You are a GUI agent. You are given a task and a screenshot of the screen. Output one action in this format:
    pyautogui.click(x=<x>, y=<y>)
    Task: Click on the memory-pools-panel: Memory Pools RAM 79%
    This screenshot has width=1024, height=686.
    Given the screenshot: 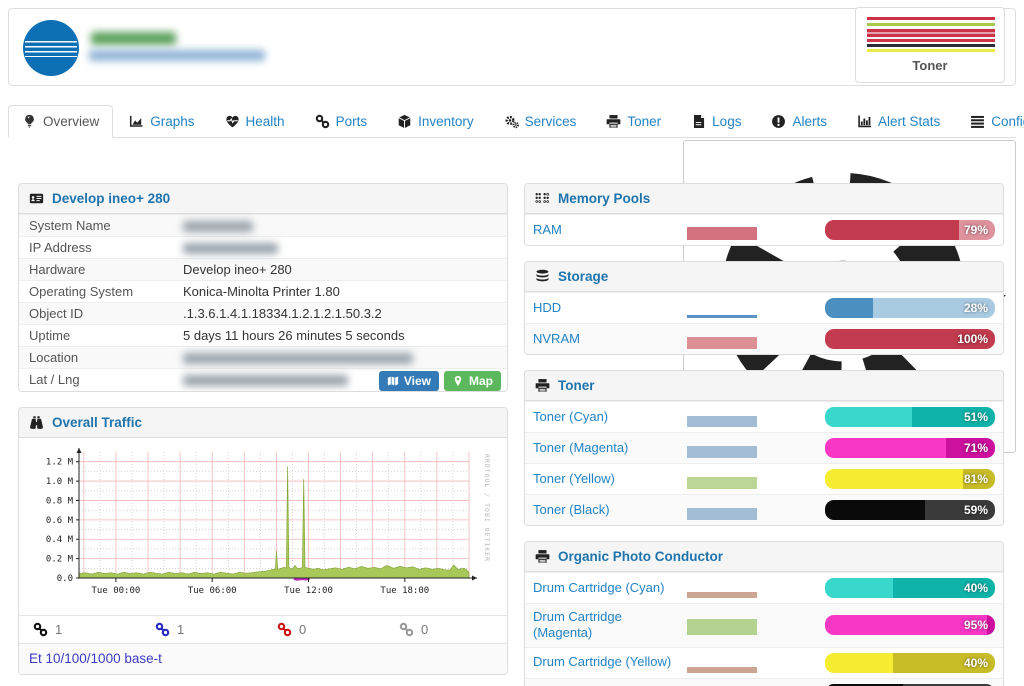 What is the action you would take?
    pyautogui.click(x=764, y=214)
    